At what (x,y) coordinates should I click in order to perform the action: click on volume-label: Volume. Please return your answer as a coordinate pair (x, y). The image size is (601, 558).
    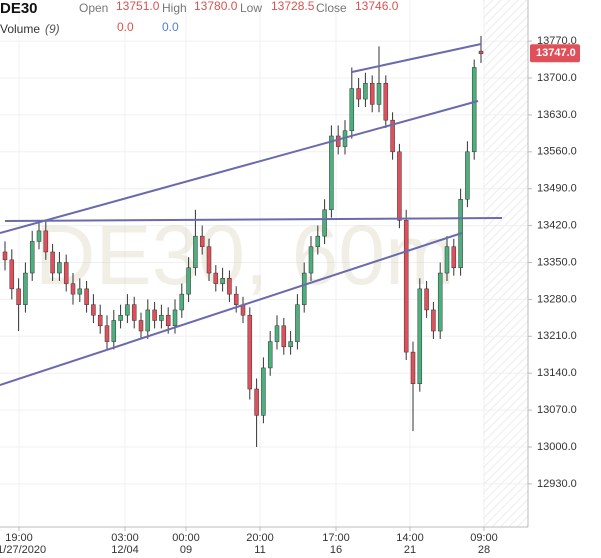
    Looking at the image, I should click on (20, 29).